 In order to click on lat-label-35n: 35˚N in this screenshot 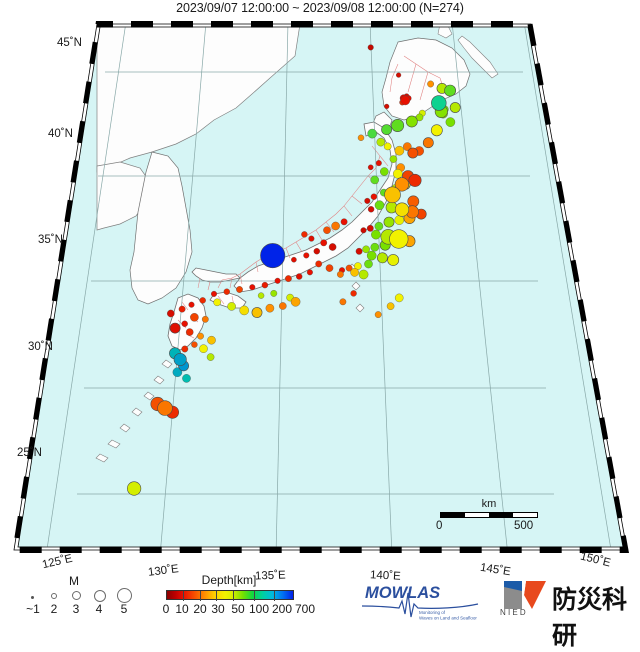, I will do `click(50, 240)`.